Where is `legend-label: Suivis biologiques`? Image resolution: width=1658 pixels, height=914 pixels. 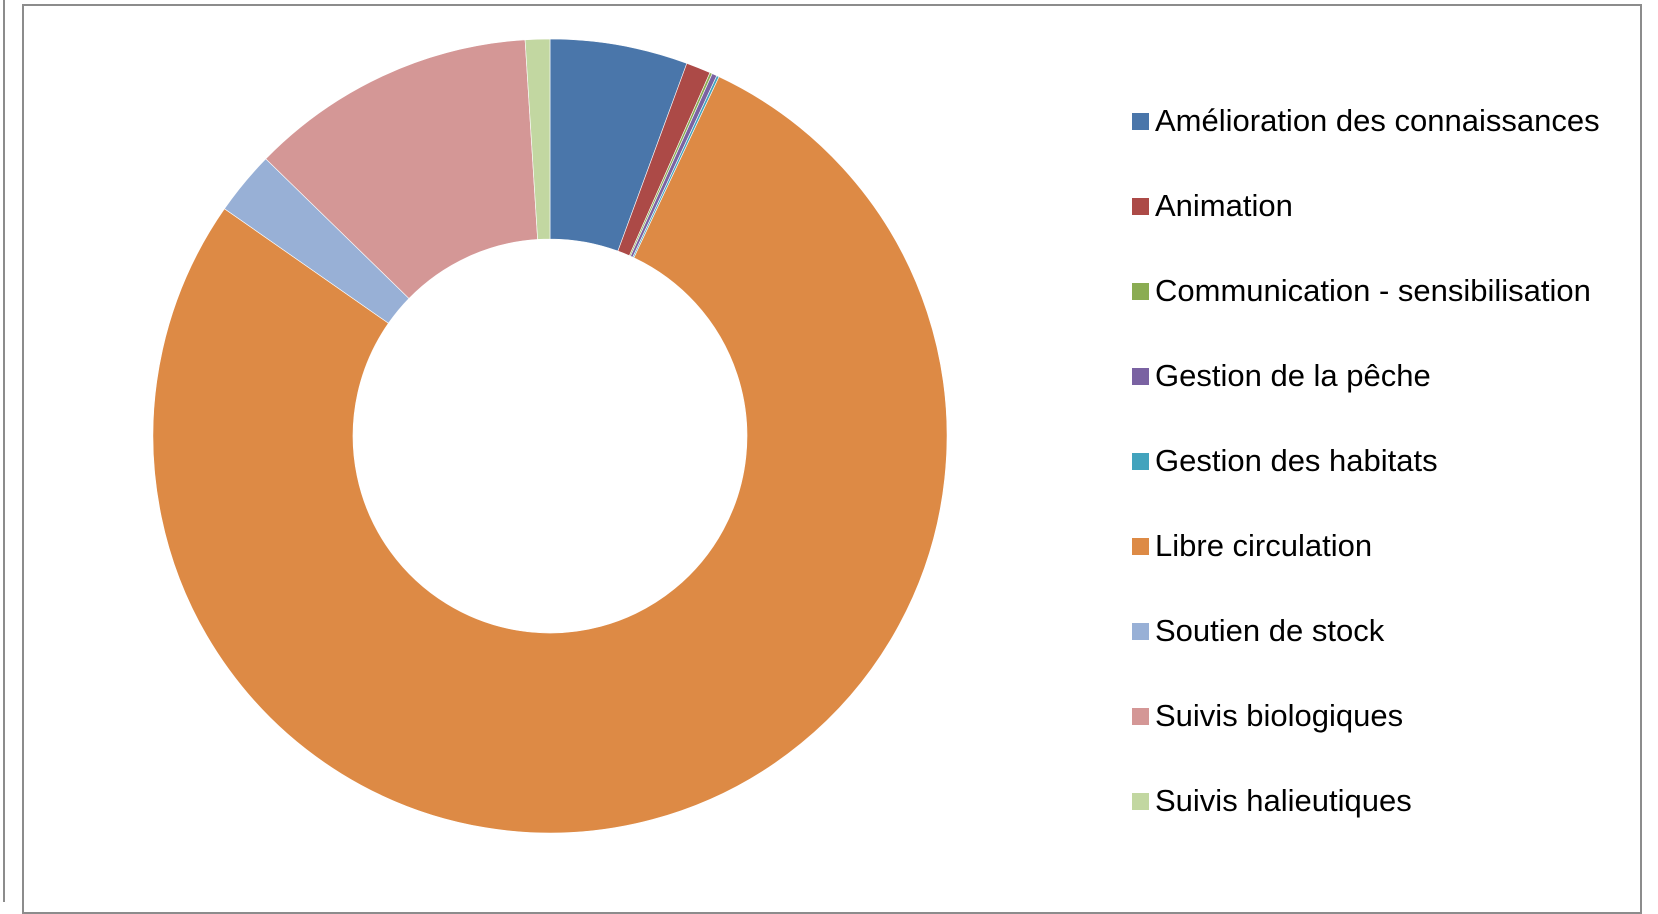
legend-label: Suivis biologiques is located at coordinates (1279, 715).